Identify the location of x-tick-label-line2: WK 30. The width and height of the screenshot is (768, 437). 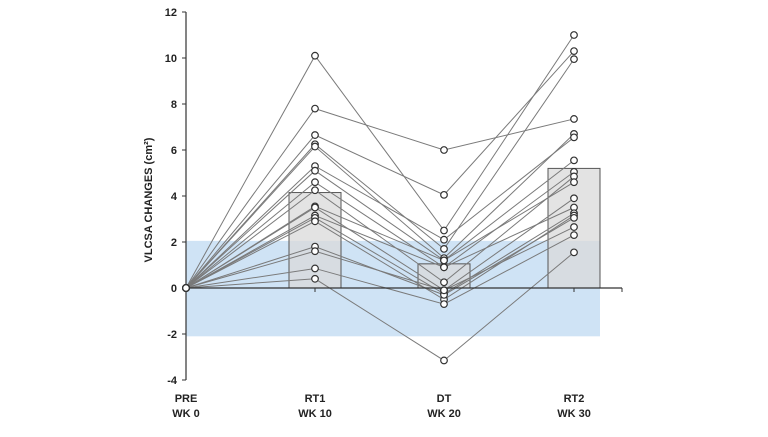
(574, 414).